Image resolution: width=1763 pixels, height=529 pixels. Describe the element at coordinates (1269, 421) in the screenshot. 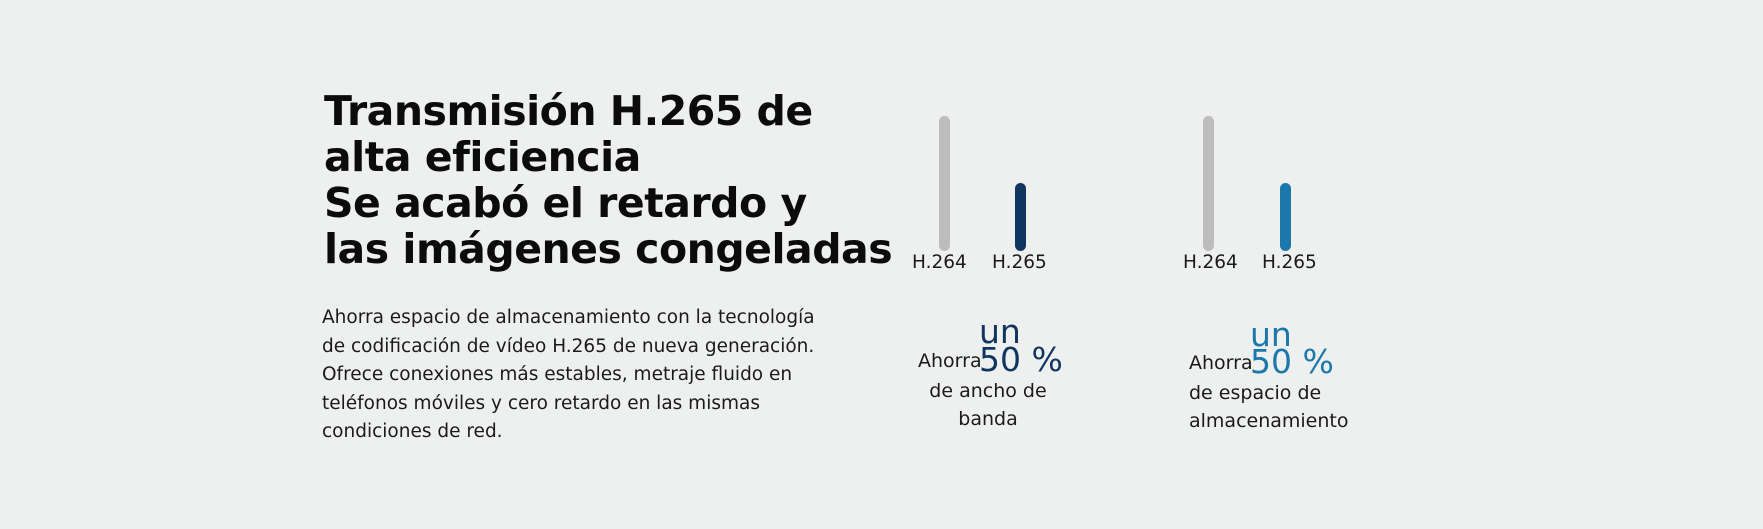

I see `stat-description-line: almacenamiento` at that location.